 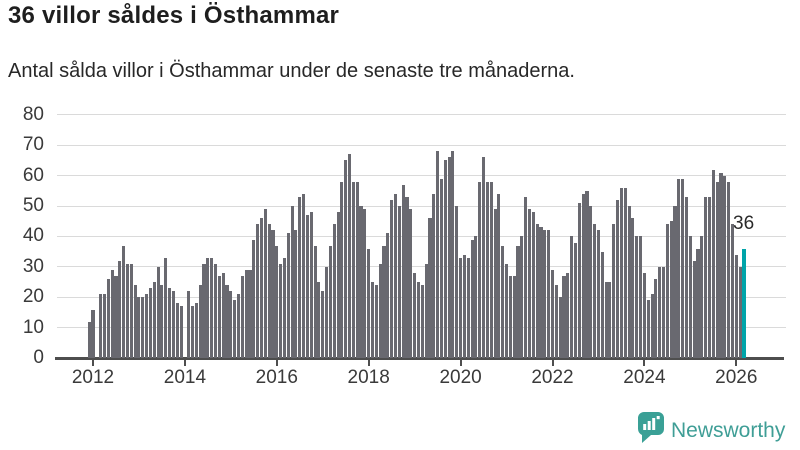 I want to click on x-axis-line, so click(x=419, y=358).